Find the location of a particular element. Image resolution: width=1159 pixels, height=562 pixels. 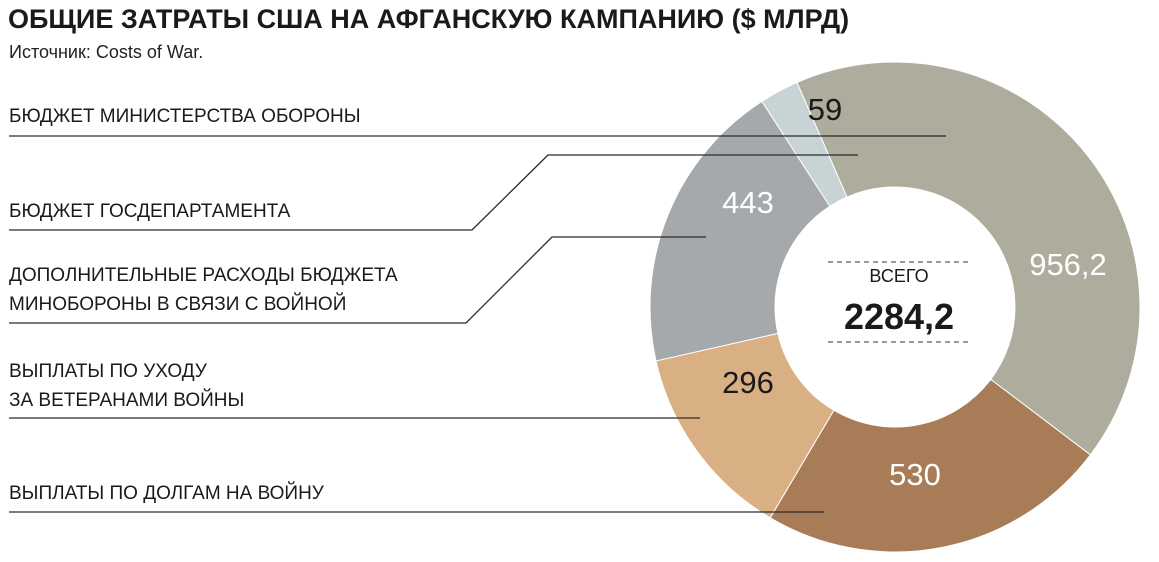

total-value: 2284,2 is located at coordinates (899, 316).